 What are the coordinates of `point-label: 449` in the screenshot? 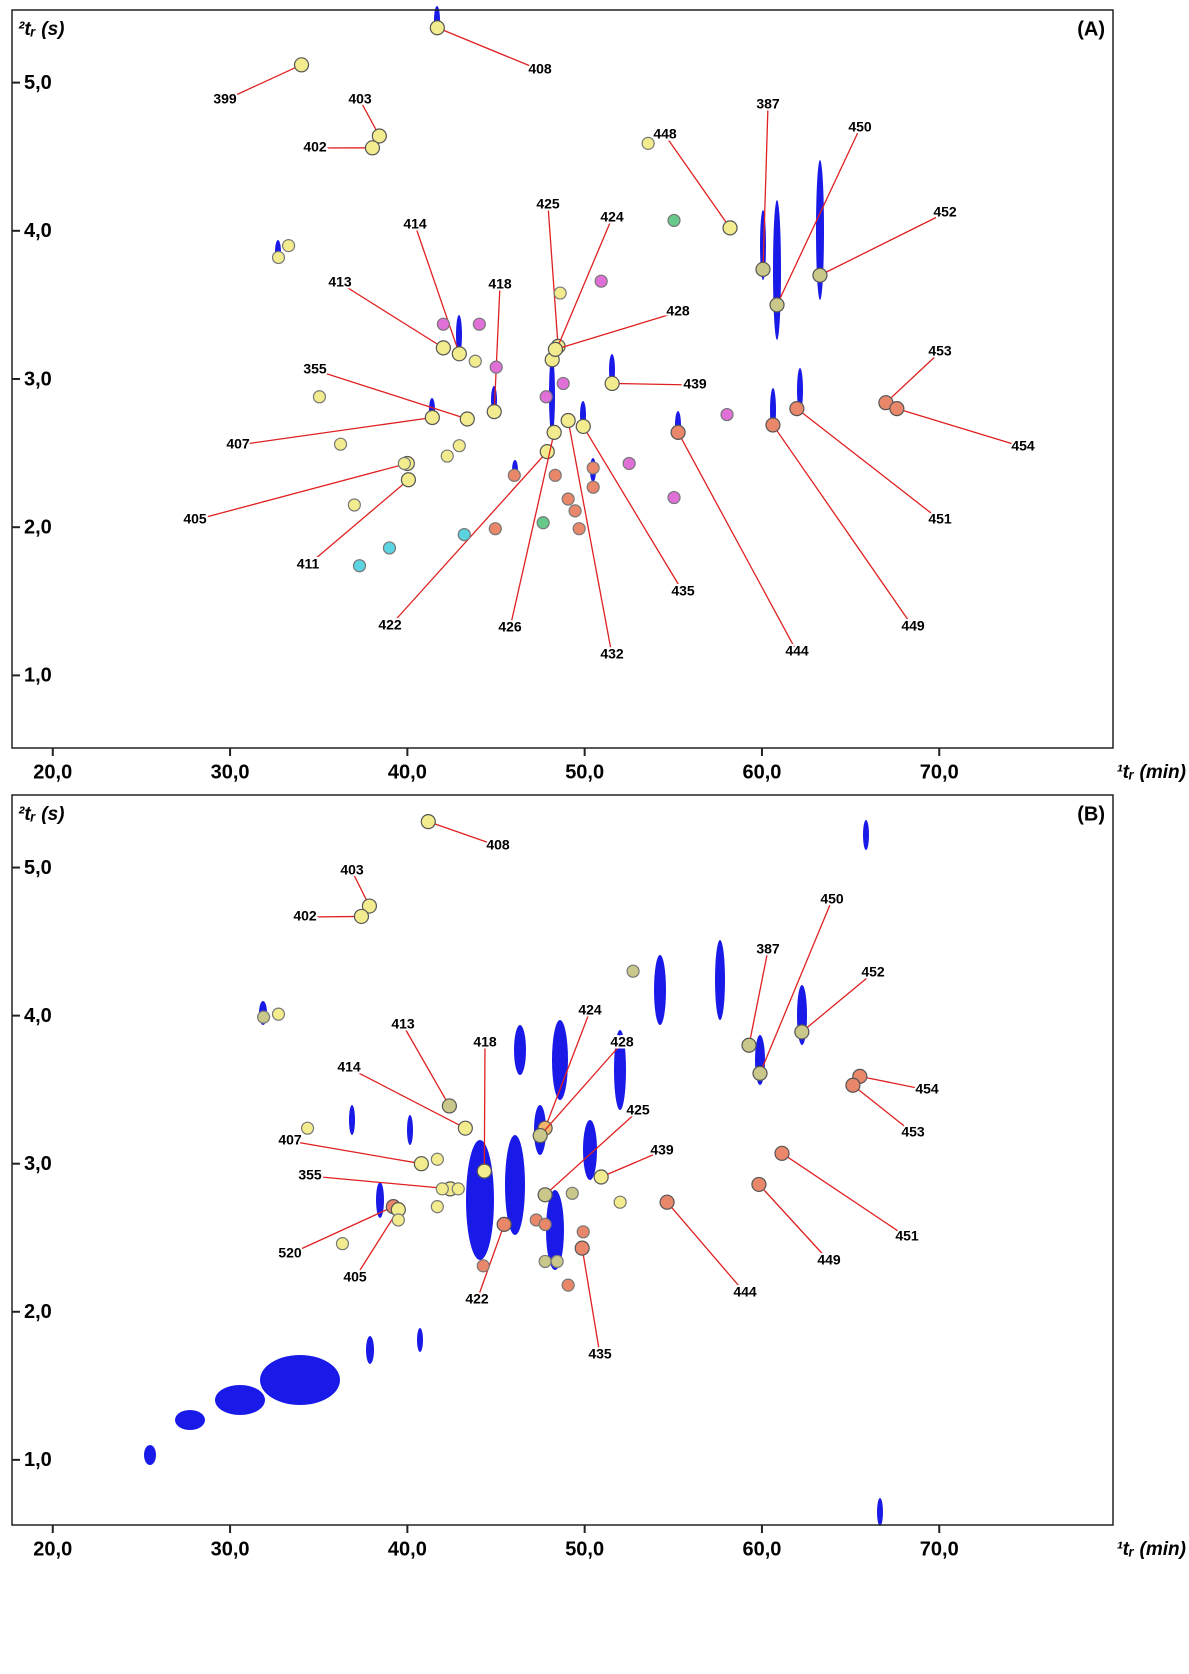 It's located at (829, 1260).